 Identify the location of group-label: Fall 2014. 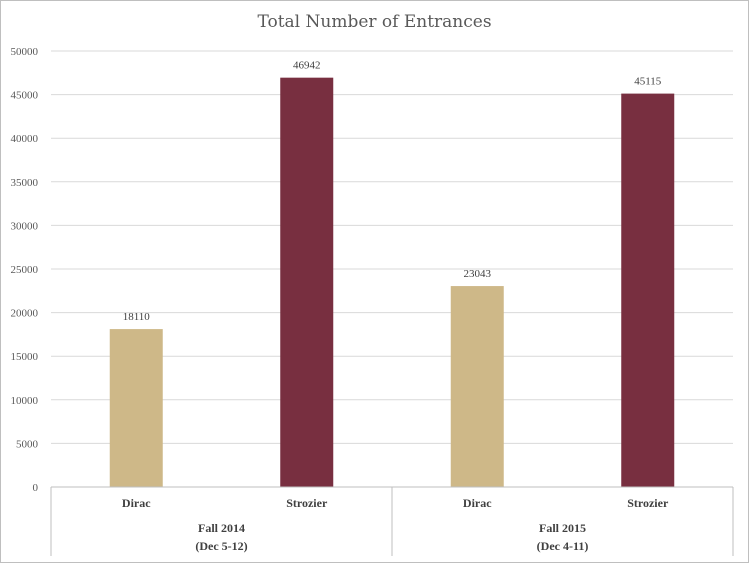
(221, 528).